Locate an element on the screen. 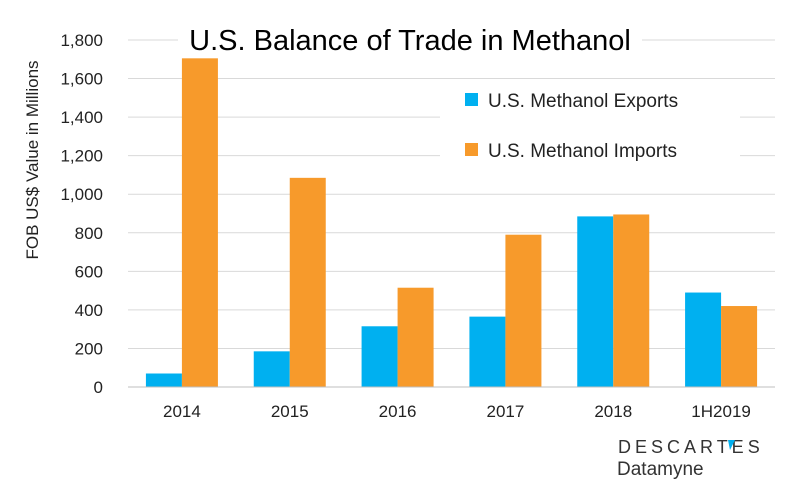 This screenshot has width=800, height=495. chart-title: U.S. Balance of Trade in Methanol is located at coordinates (410, 41).